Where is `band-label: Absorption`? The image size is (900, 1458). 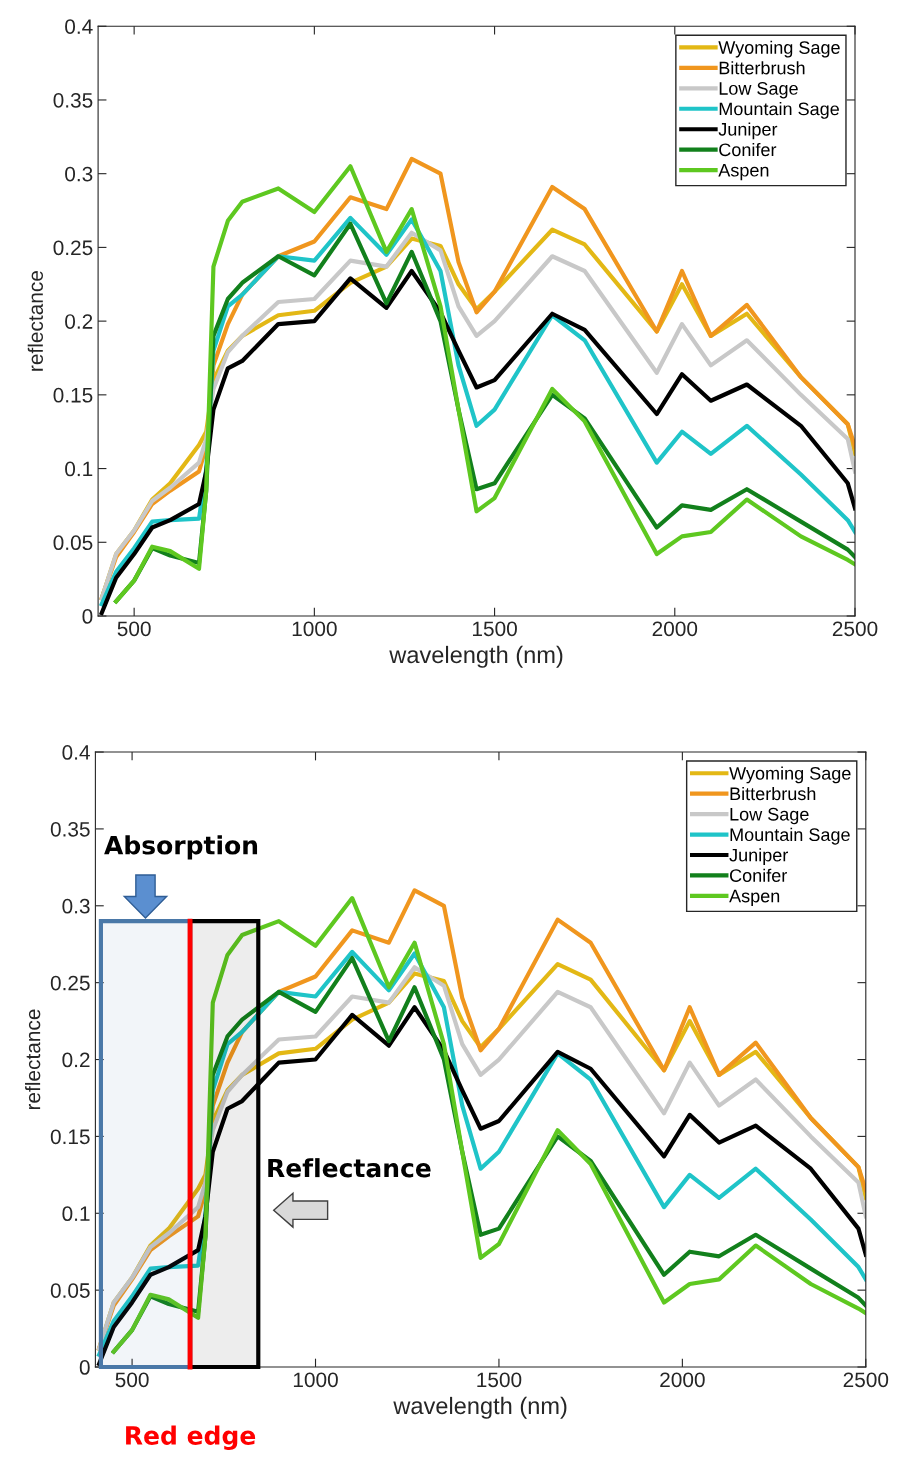
band-label: Absorption is located at coordinates (181, 847).